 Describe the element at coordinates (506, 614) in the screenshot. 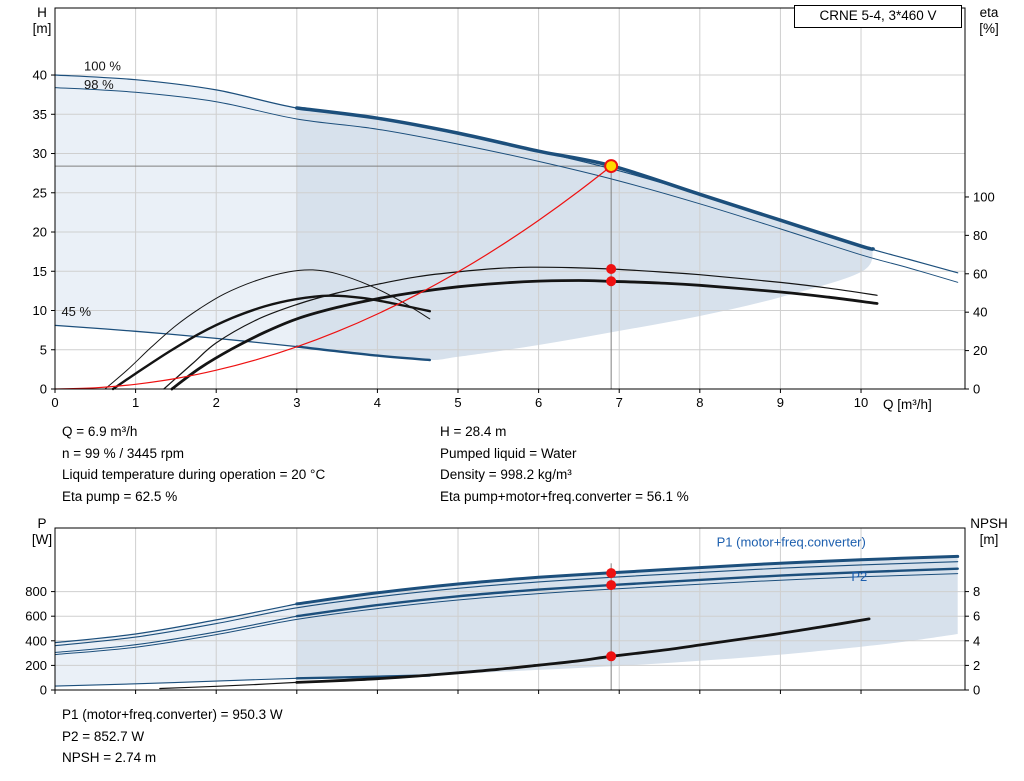

I see `p2-99-curve` at that location.